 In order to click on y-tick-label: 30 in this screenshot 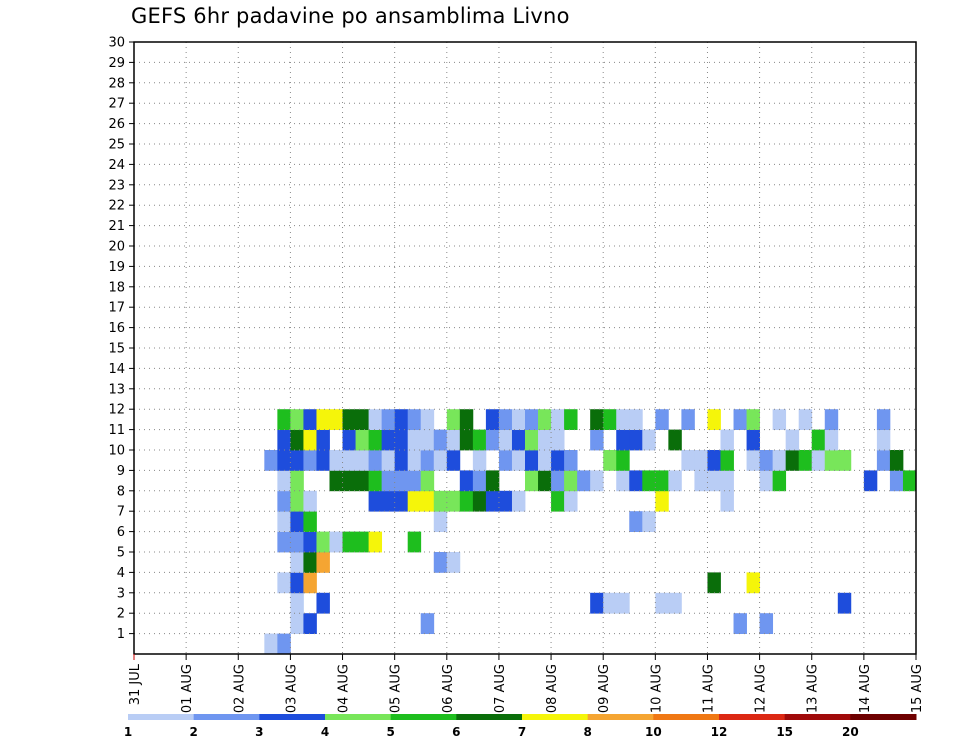, I will do `click(116, 43)`.